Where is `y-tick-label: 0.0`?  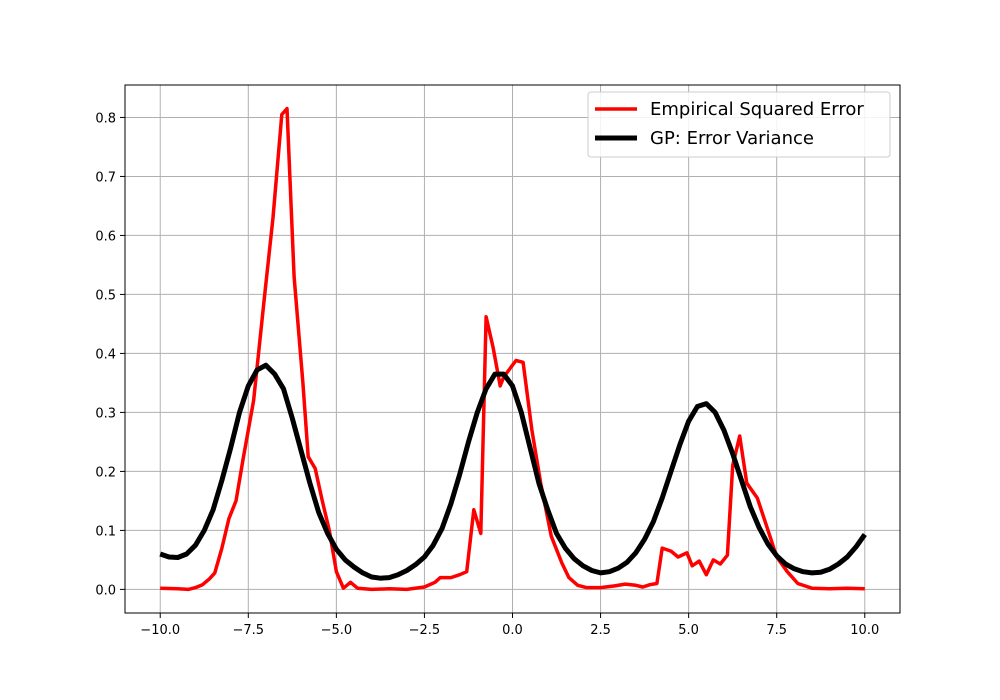
y-tick-label: 0.0 is located at coordinates (105, 590).